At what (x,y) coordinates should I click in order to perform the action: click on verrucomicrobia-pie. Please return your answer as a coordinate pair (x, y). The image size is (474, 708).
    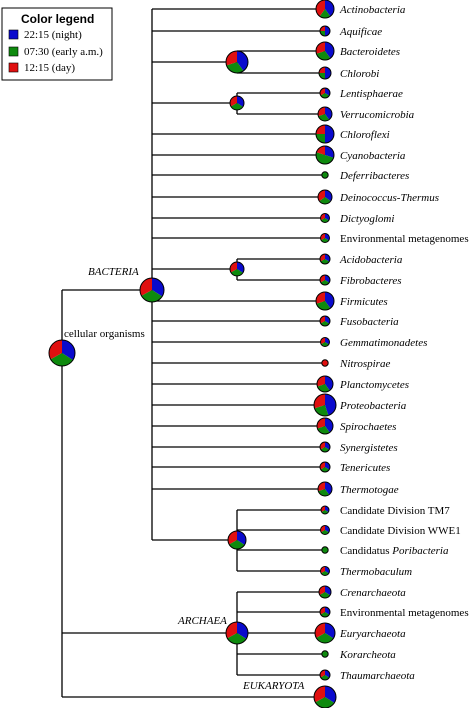
    Looking at the image, I should click on (325, 114).